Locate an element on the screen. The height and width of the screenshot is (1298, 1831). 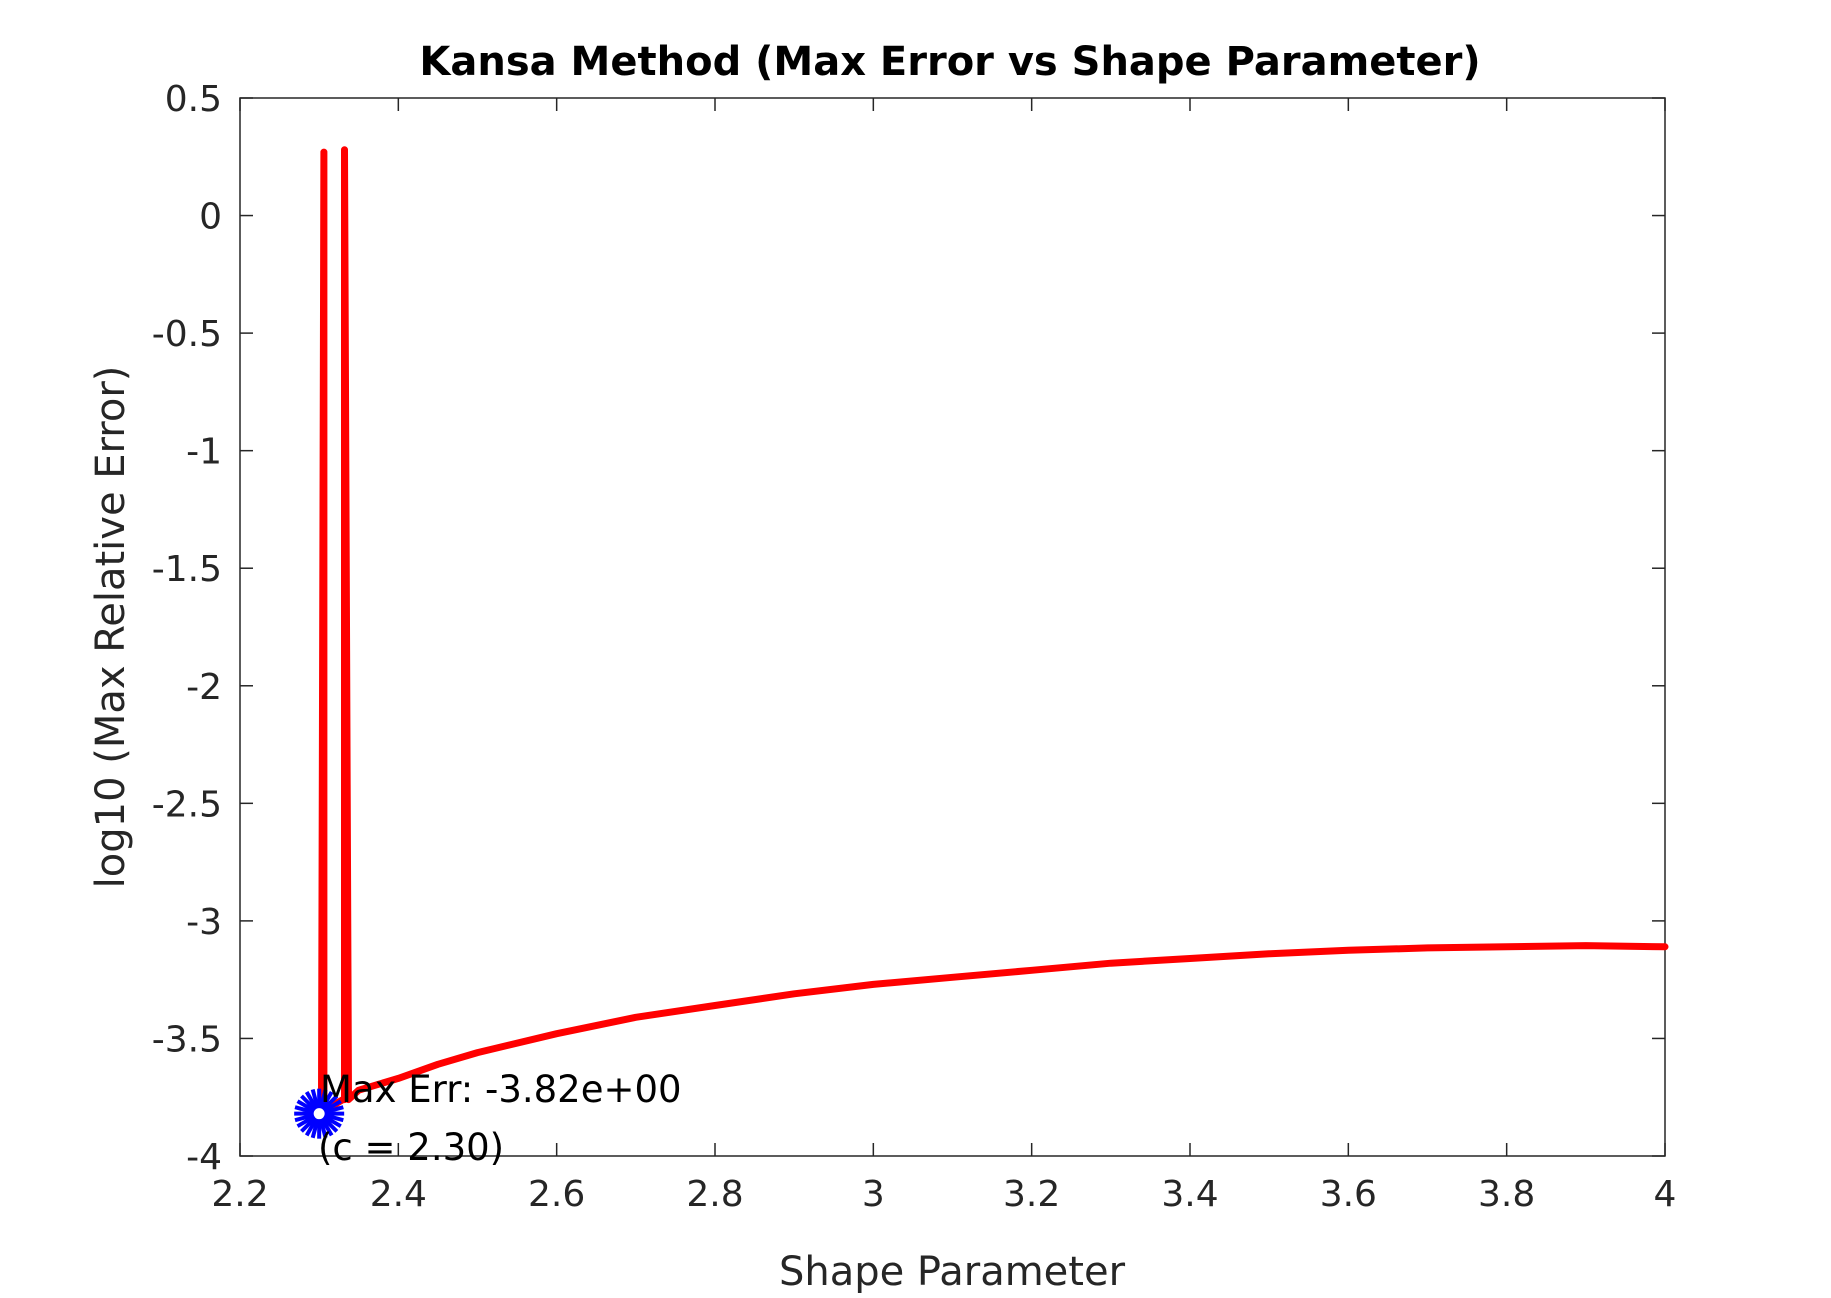
x-tick-label: 3.4 is located at coordinates (1189, 1194).